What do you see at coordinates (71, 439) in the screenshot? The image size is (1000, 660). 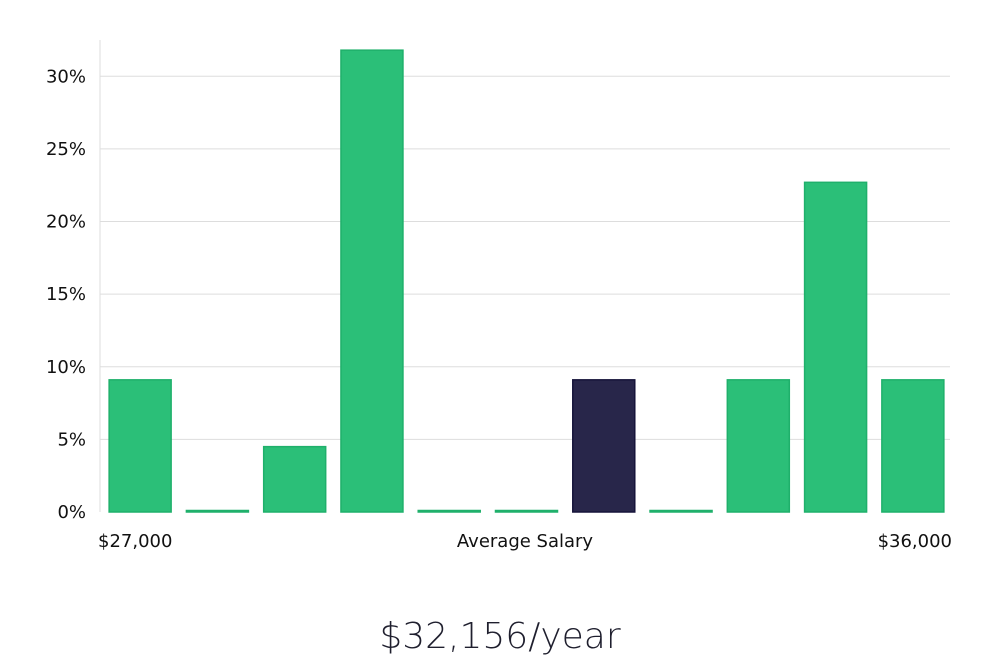 I see `y-tick-label: 5%` at bounding box center [71, 439].